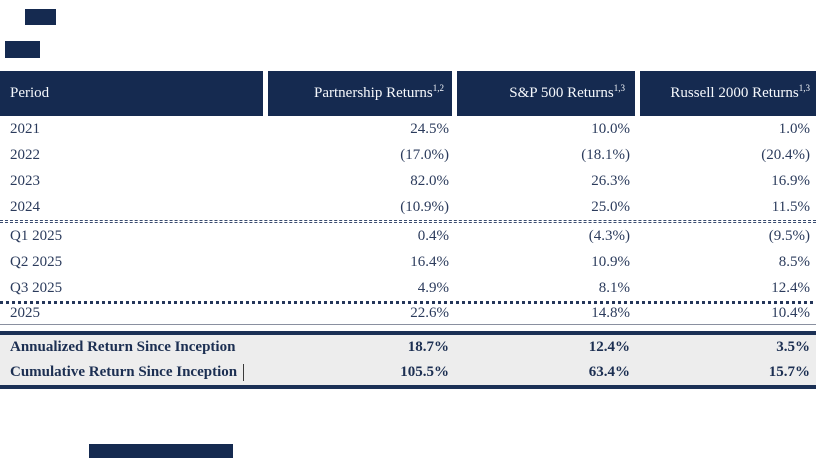 This screenshot has width=820, height=461. Describe the element at coordinates (408, 387) in the screenshot. I see `table-bottom-rule` at that location.